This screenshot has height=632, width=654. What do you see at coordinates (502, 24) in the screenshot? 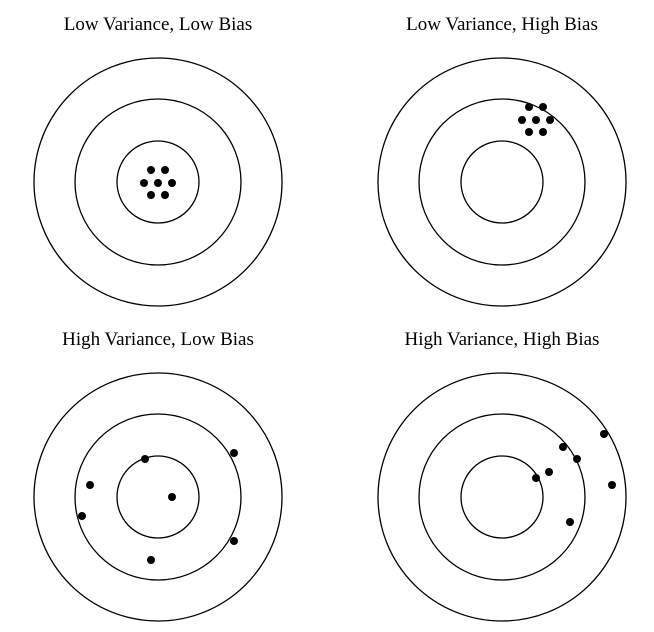
I see `panel-title: Low Variance, High Bias` at bounding box center [502, 24].